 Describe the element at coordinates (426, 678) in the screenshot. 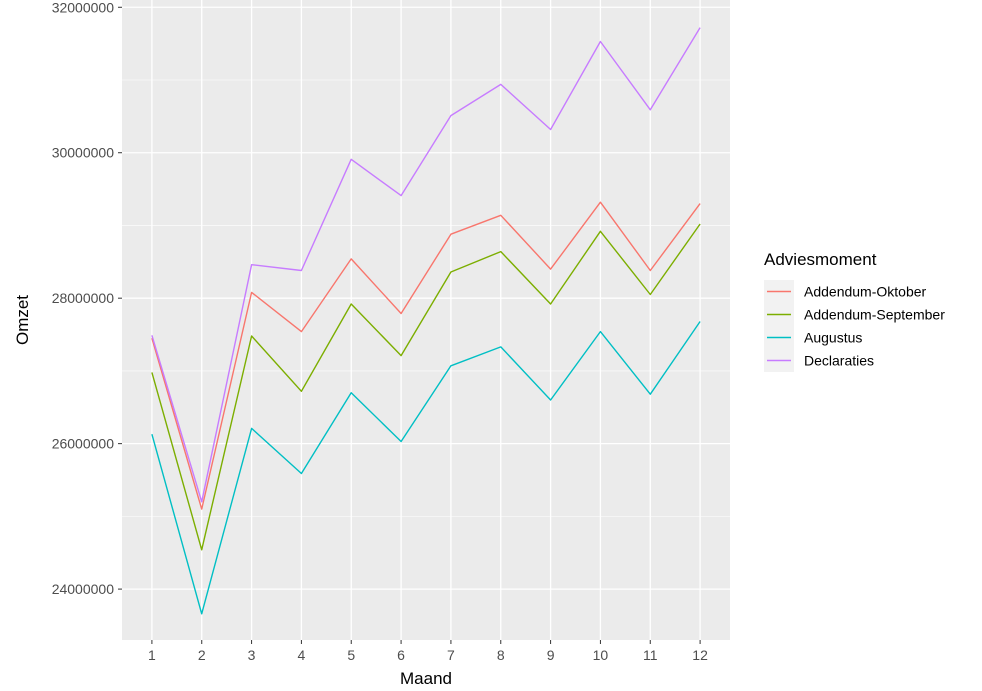

I see `x-axis-title: Maand` at that location.